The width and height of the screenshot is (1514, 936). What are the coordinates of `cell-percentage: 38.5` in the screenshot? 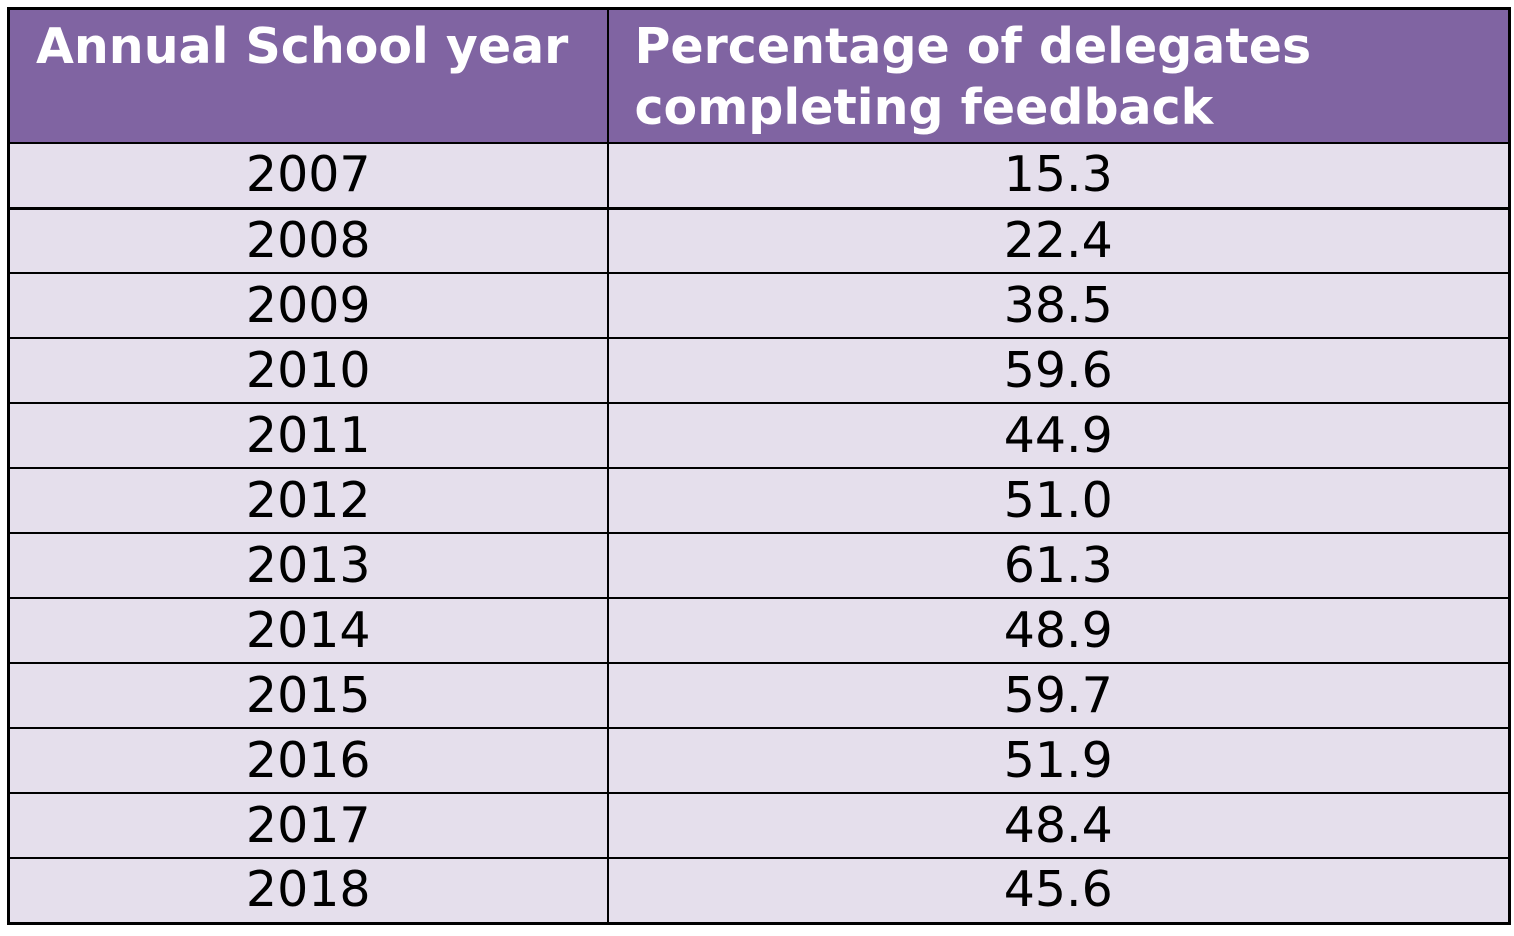 It's located at (1059, 306).